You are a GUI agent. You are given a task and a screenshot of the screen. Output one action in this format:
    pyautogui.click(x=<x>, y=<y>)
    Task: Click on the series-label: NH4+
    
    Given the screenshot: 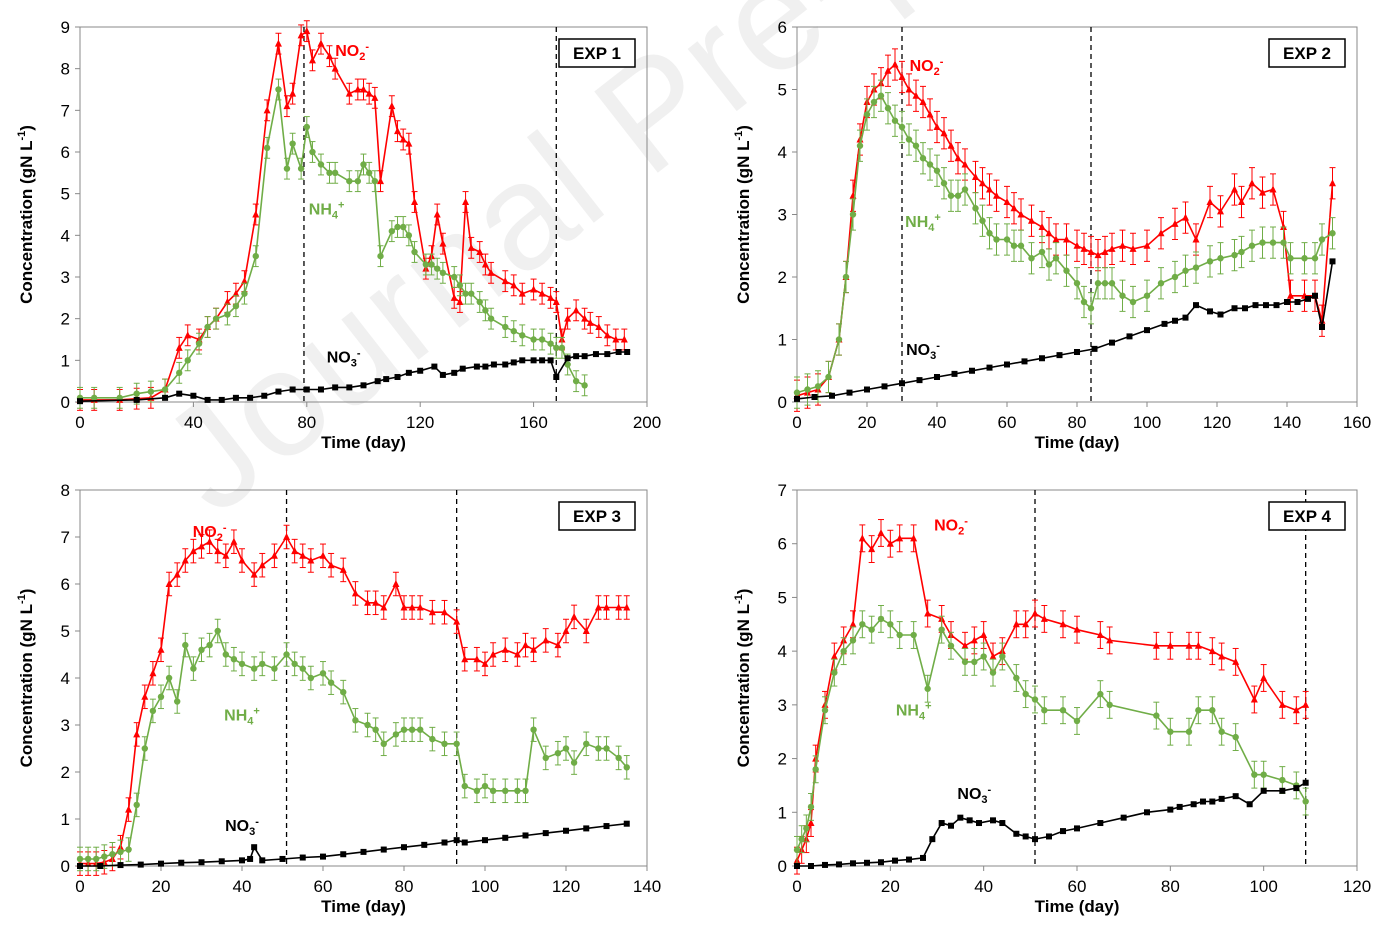 What is the action you would take?
    pyautogui.click(x=327, y=211)
    